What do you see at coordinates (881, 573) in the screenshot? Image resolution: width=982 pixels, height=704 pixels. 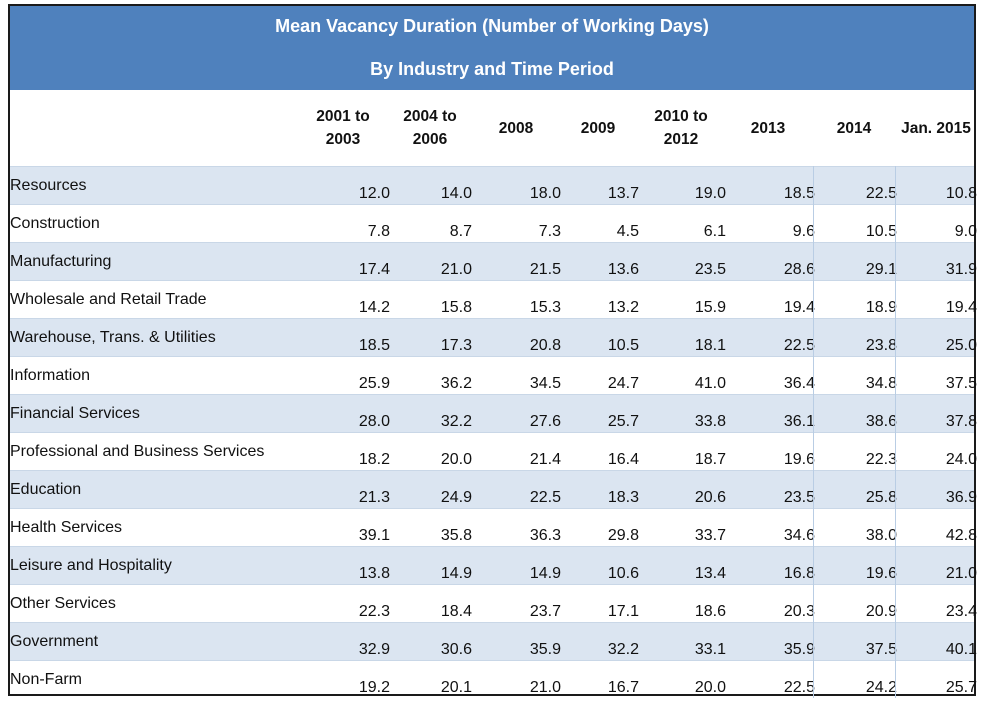 I see `table-cell: 19.6` at bounding box center [881, 573].